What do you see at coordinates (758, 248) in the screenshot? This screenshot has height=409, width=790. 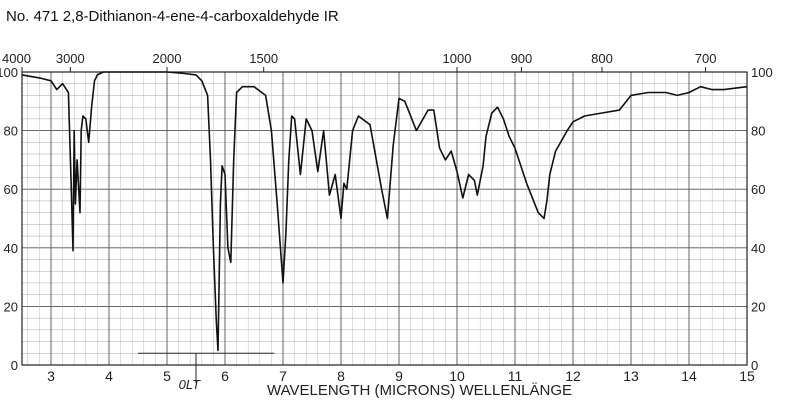 I see `y-tick-label-right: 40` at bounding box center [758, 248].